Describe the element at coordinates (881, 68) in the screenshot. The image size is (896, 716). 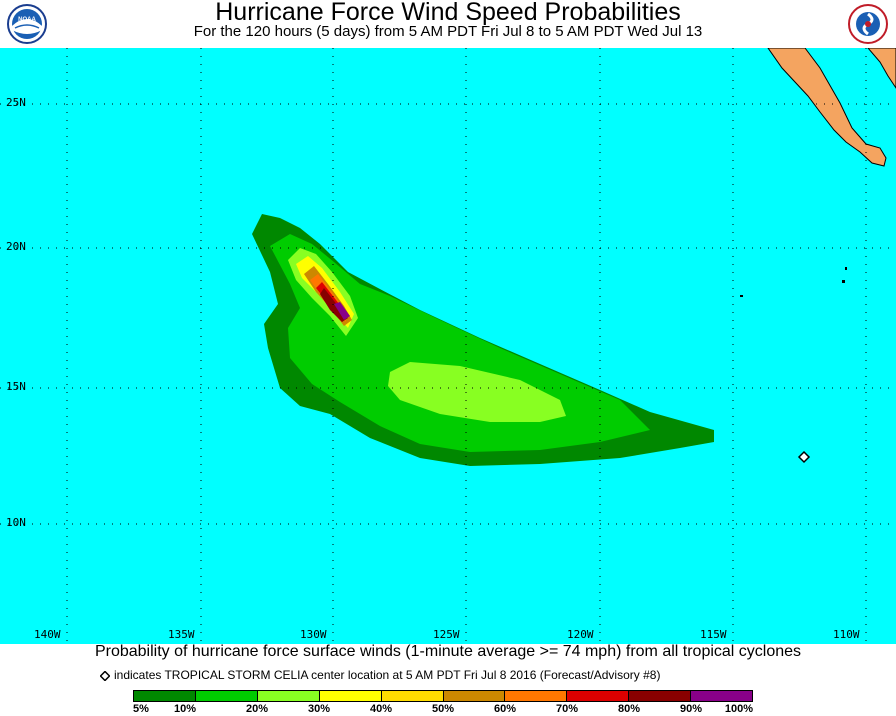
I see `mainland-mexico-land` at that location.